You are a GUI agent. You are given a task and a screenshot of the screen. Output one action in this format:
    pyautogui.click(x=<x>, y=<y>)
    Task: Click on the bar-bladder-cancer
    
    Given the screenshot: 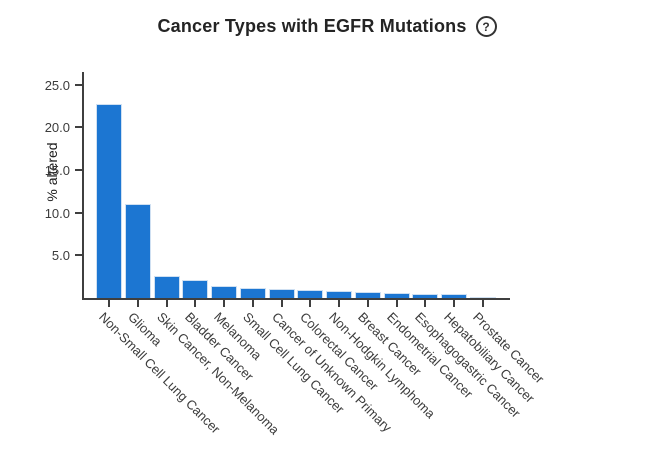 What is the action you would take?
    pyautogui.click(x=195, y=289)
    